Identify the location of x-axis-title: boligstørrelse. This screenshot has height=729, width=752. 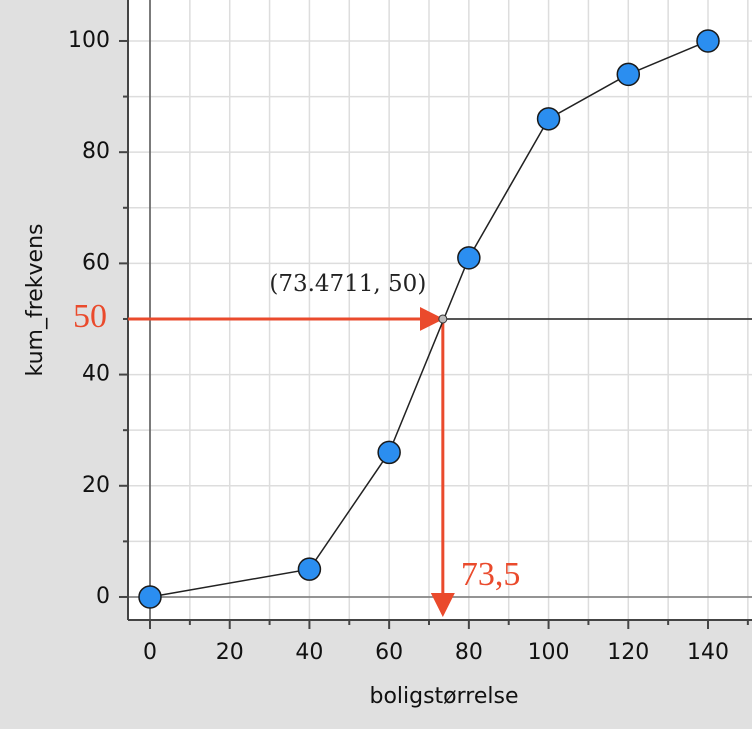
(443, 696).